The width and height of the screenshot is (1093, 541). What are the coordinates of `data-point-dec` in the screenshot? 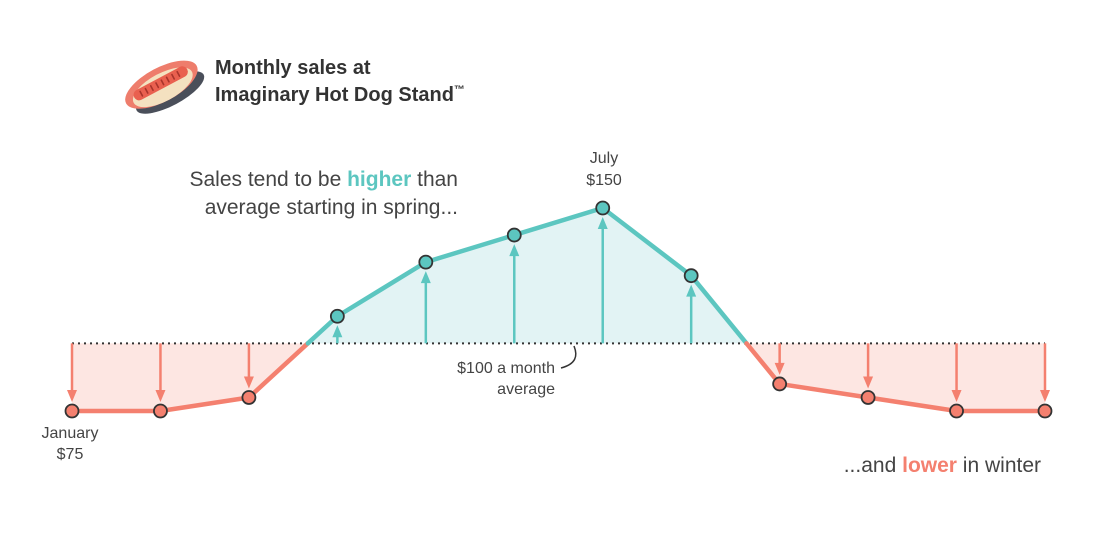 It's located at (1045, 411).